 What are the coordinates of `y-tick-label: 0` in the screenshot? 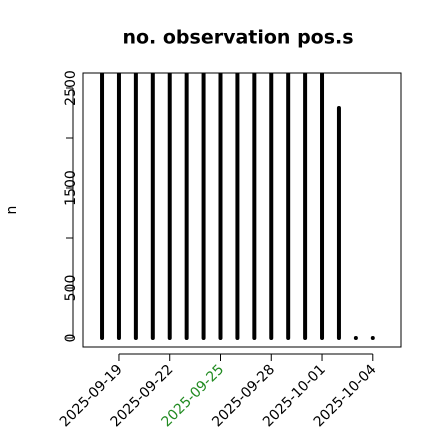 It's located at (71, 338).